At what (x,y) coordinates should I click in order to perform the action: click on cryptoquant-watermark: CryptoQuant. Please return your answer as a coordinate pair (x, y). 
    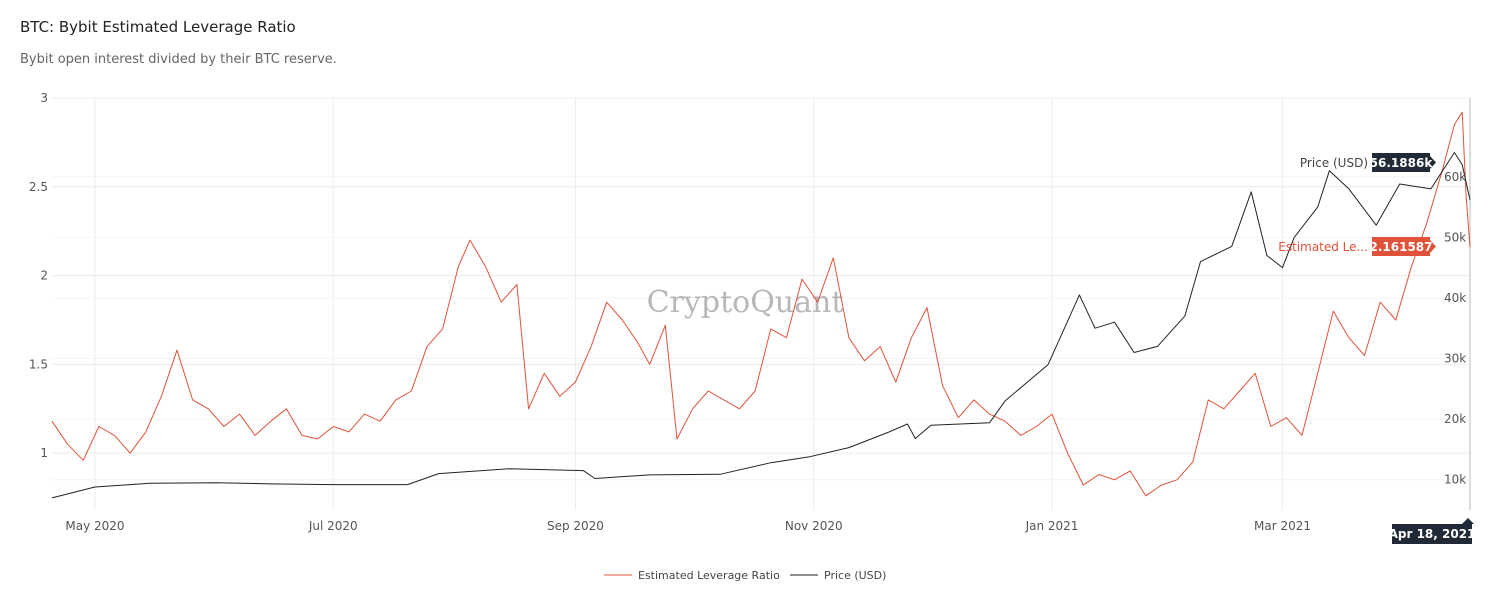
    Looking at the image, I should click on (745, 302).